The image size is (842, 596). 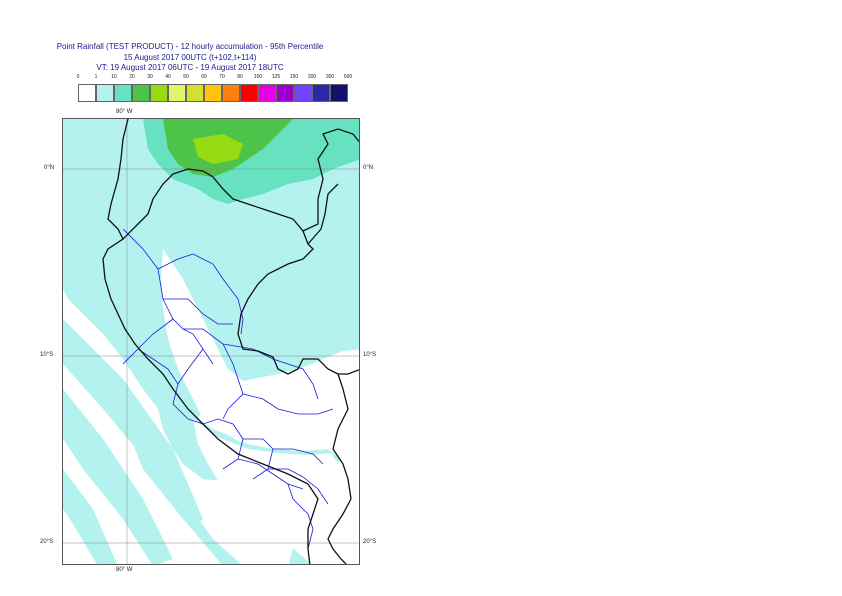 What do you see at coordinates (47, 542) in the screenshot?
I see `lat-label-20-left: 20°S` at bounding box center [47, 542].